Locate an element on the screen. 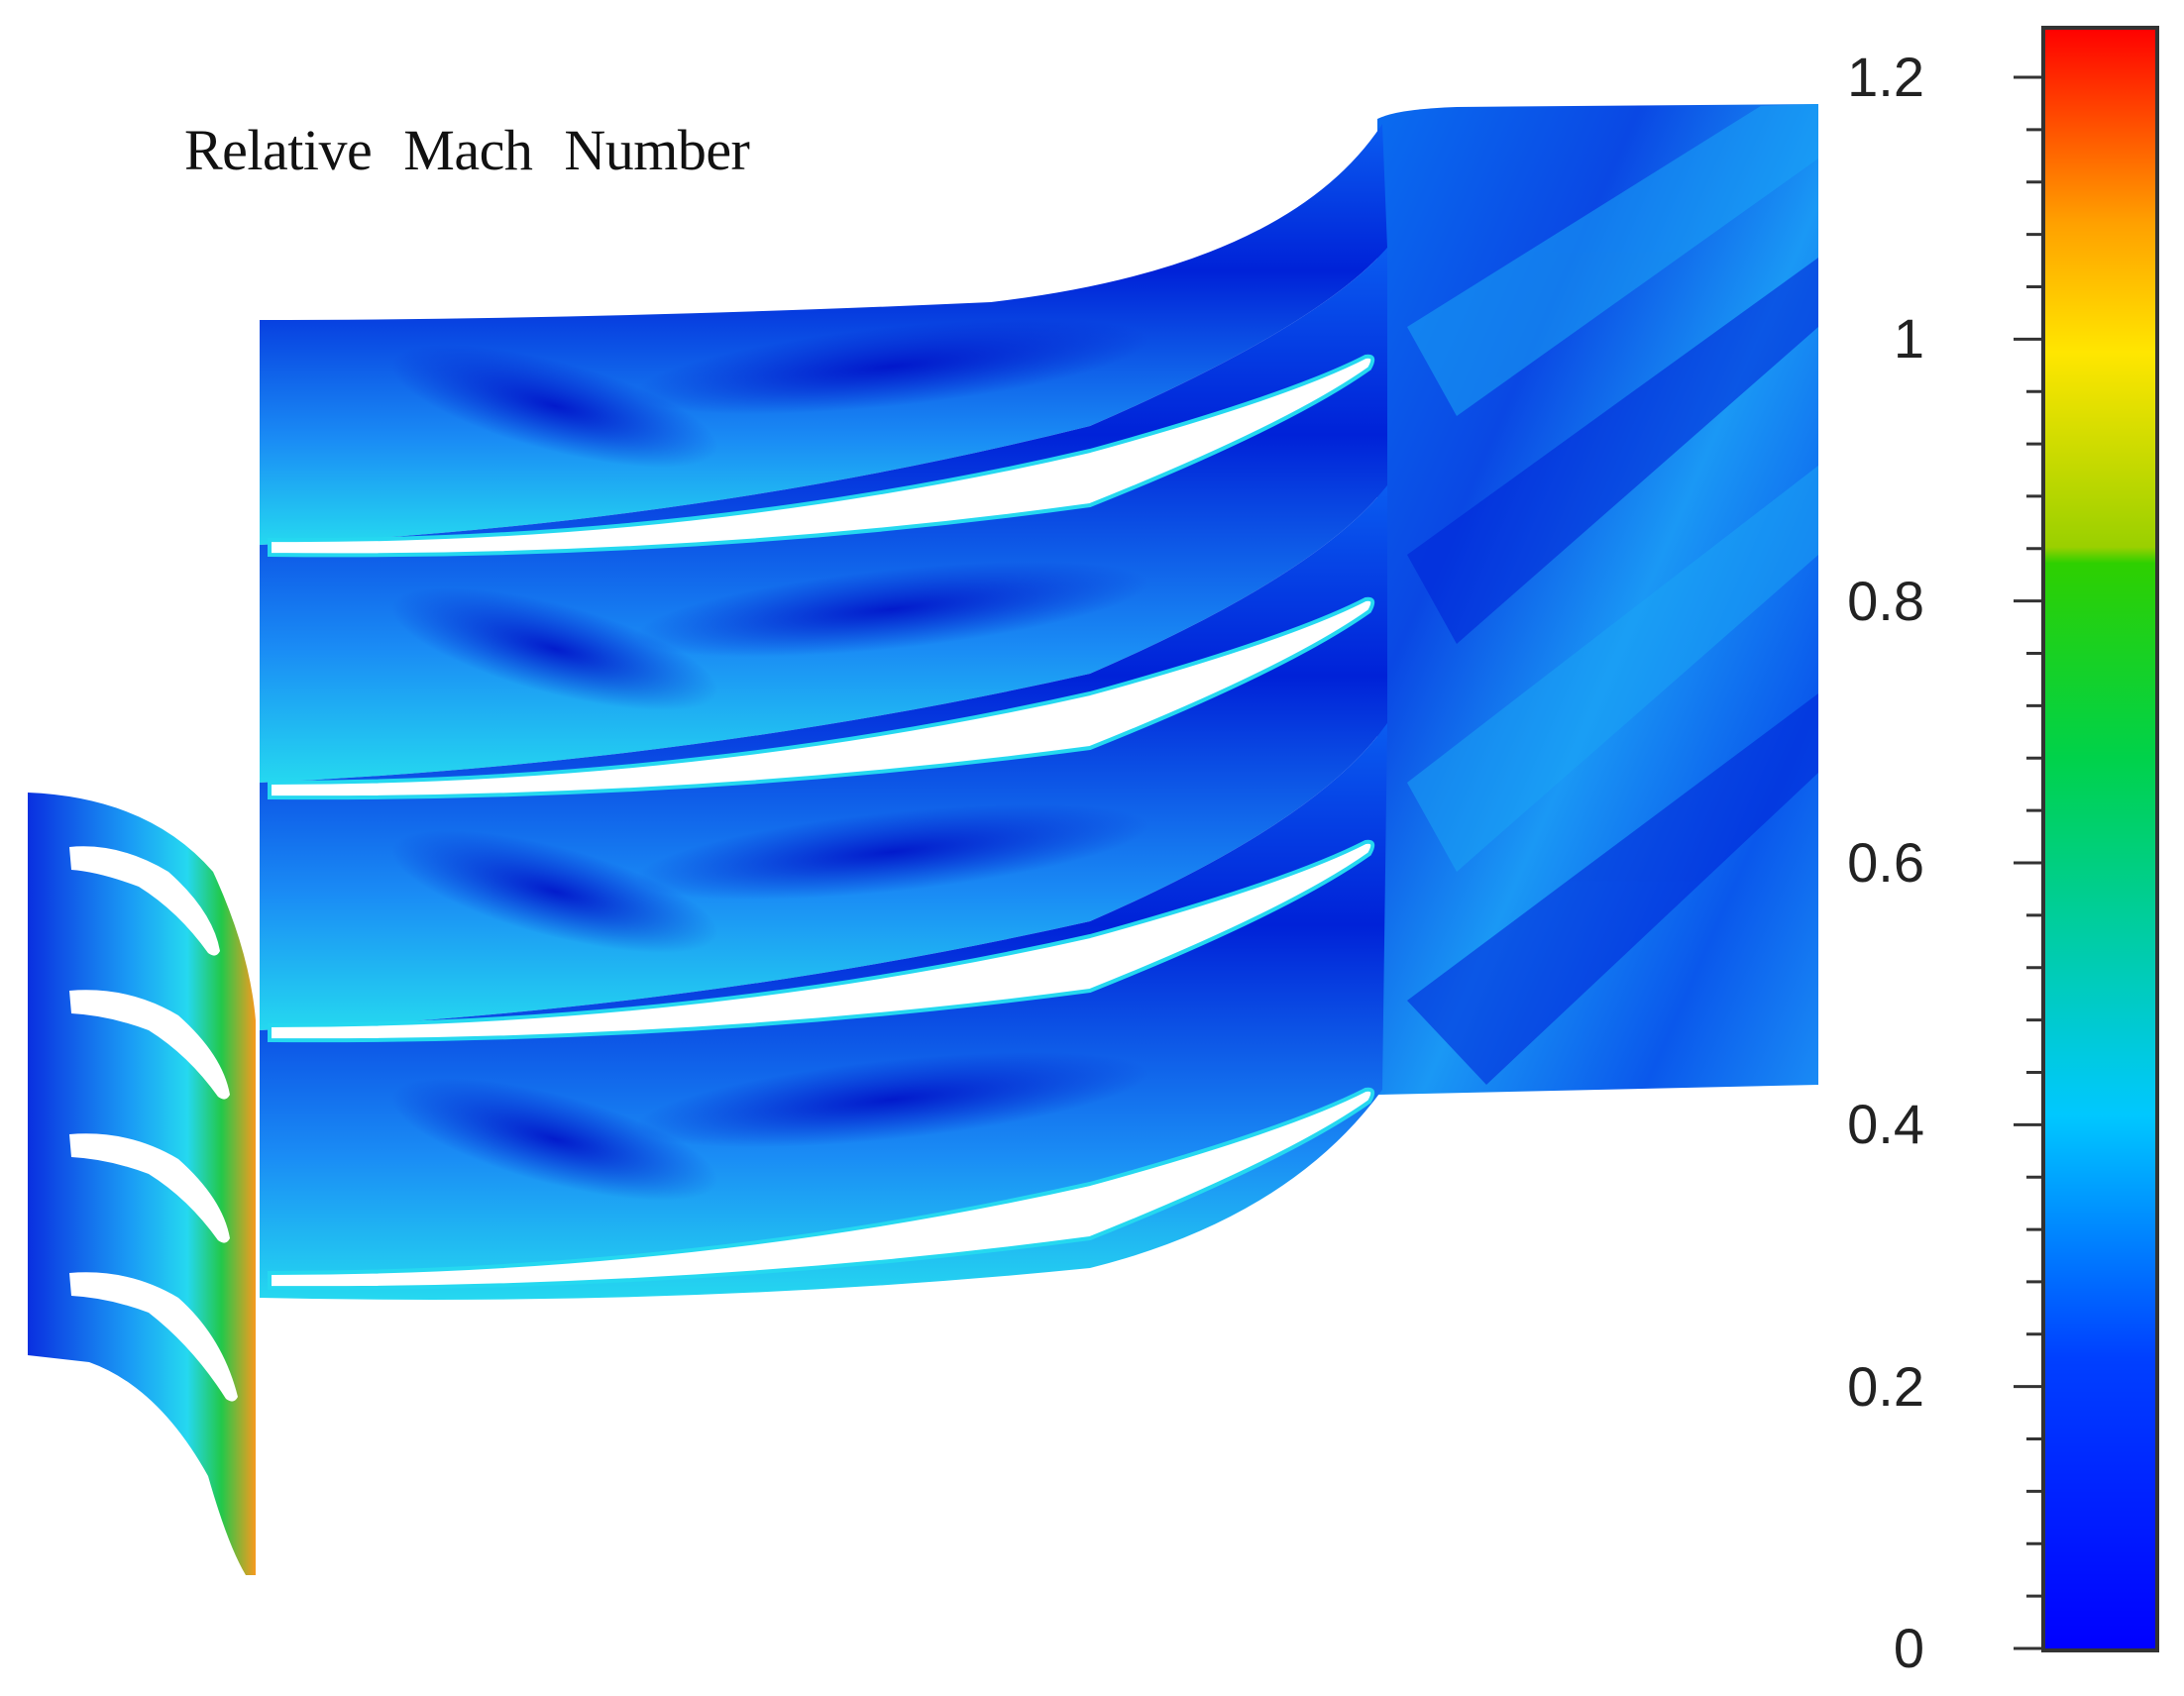 The image size is (2184, 1696). colorbar-tick-label: 0.2 is located at coordinates (1885, 1386).